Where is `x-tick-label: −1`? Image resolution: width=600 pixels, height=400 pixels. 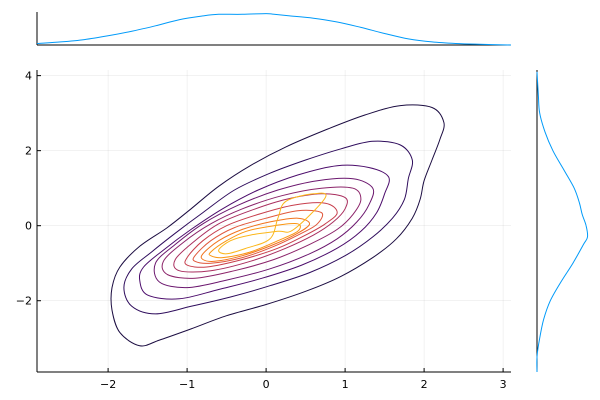
x-tick-label: −1 is located at coordinates (187, 384).